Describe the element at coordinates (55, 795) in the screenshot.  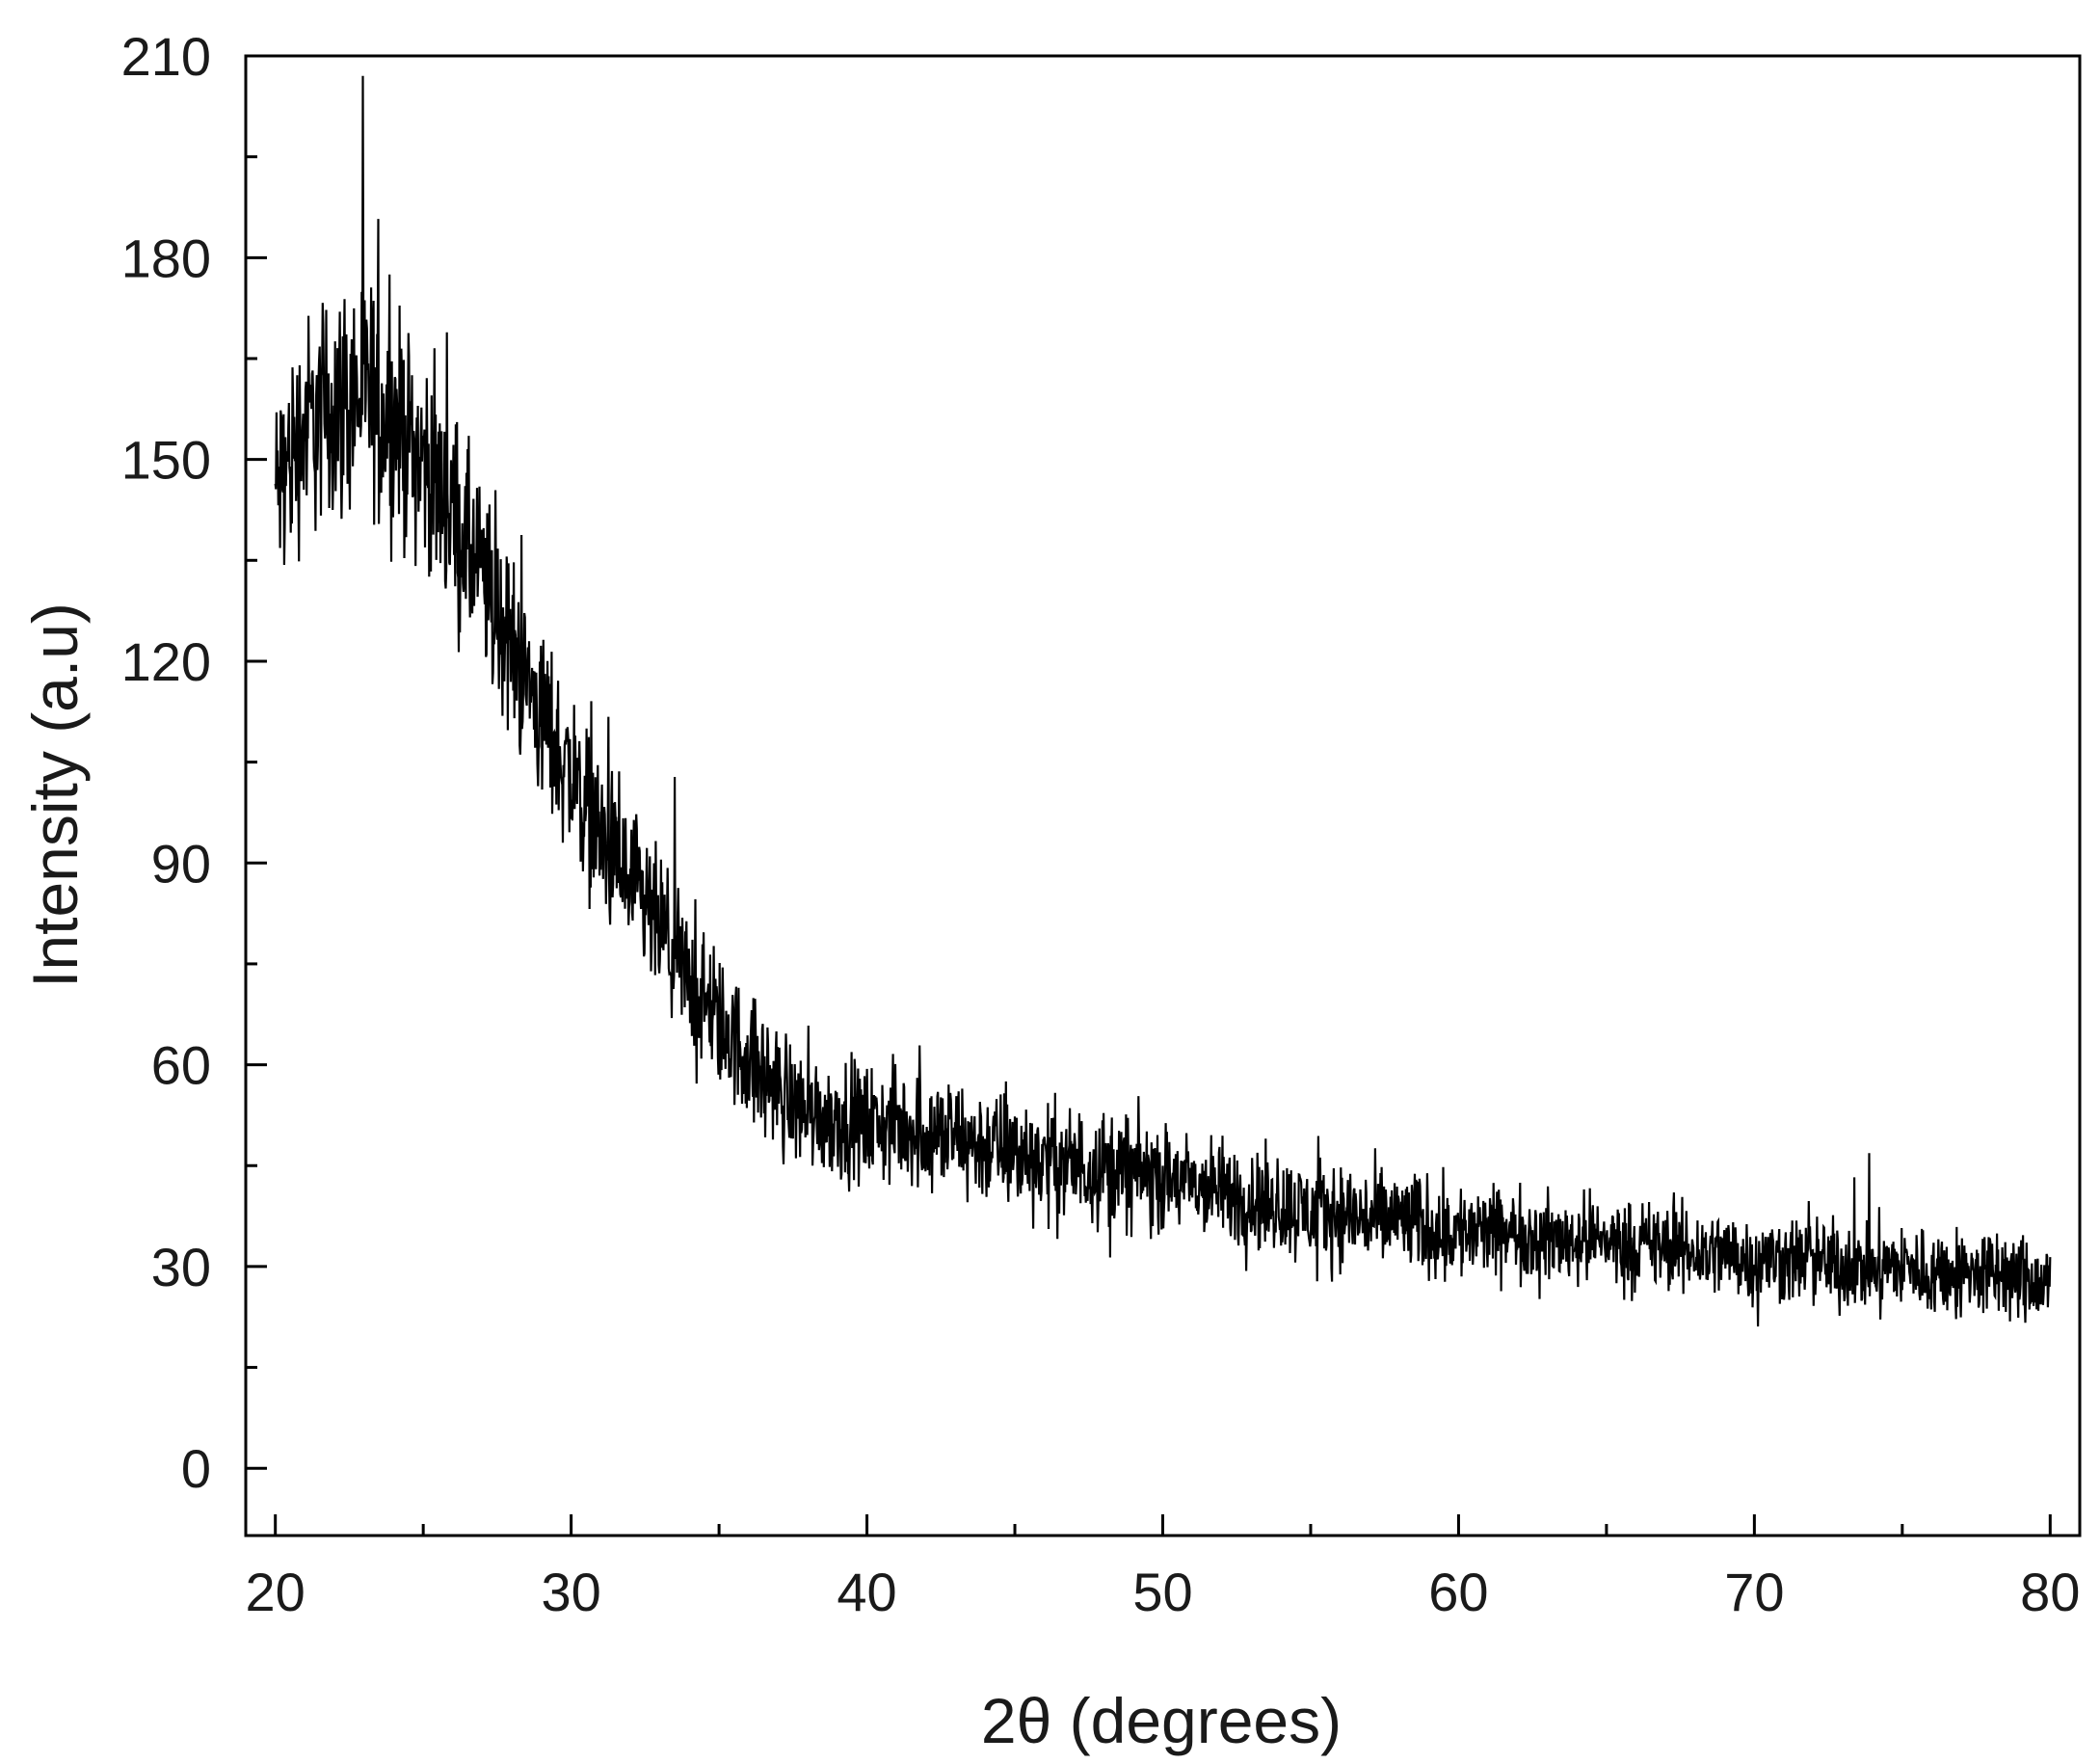
I see `y-axis-title: Intensity (a.u)` at that location.